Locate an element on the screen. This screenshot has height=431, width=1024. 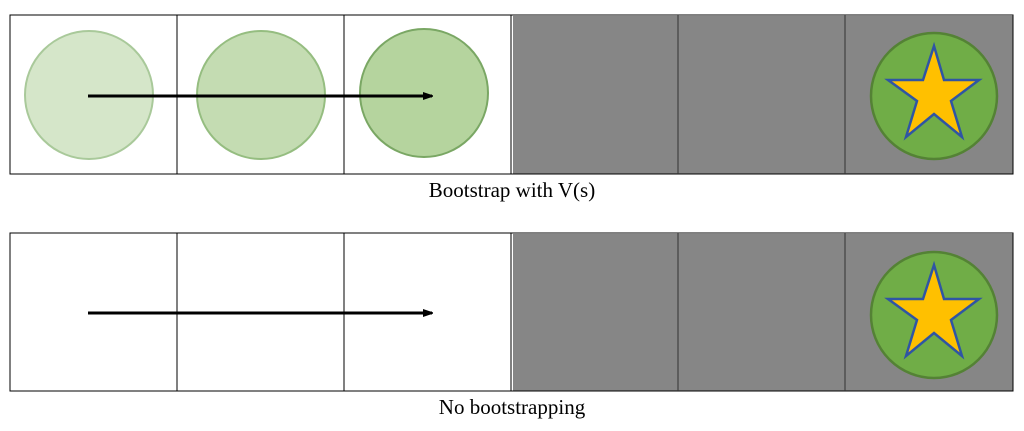
caption-bootstrap: Bootstrap with V(s) is located at coordinates (512, 190).